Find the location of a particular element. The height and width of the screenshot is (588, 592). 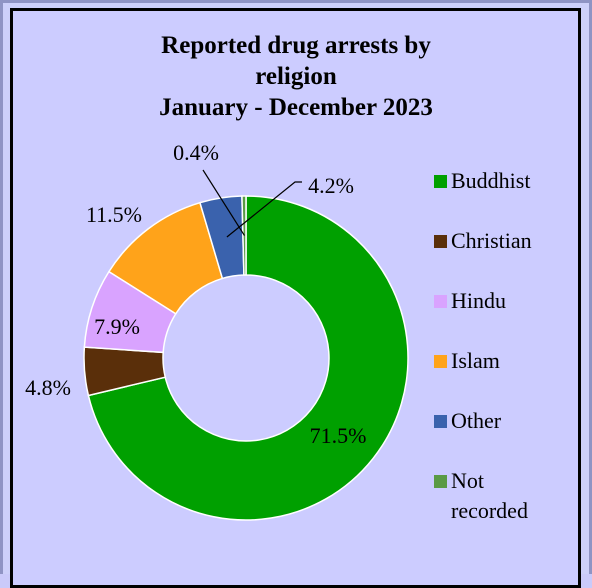

legend-swatch-hindu is located at coordinates (440, 301).